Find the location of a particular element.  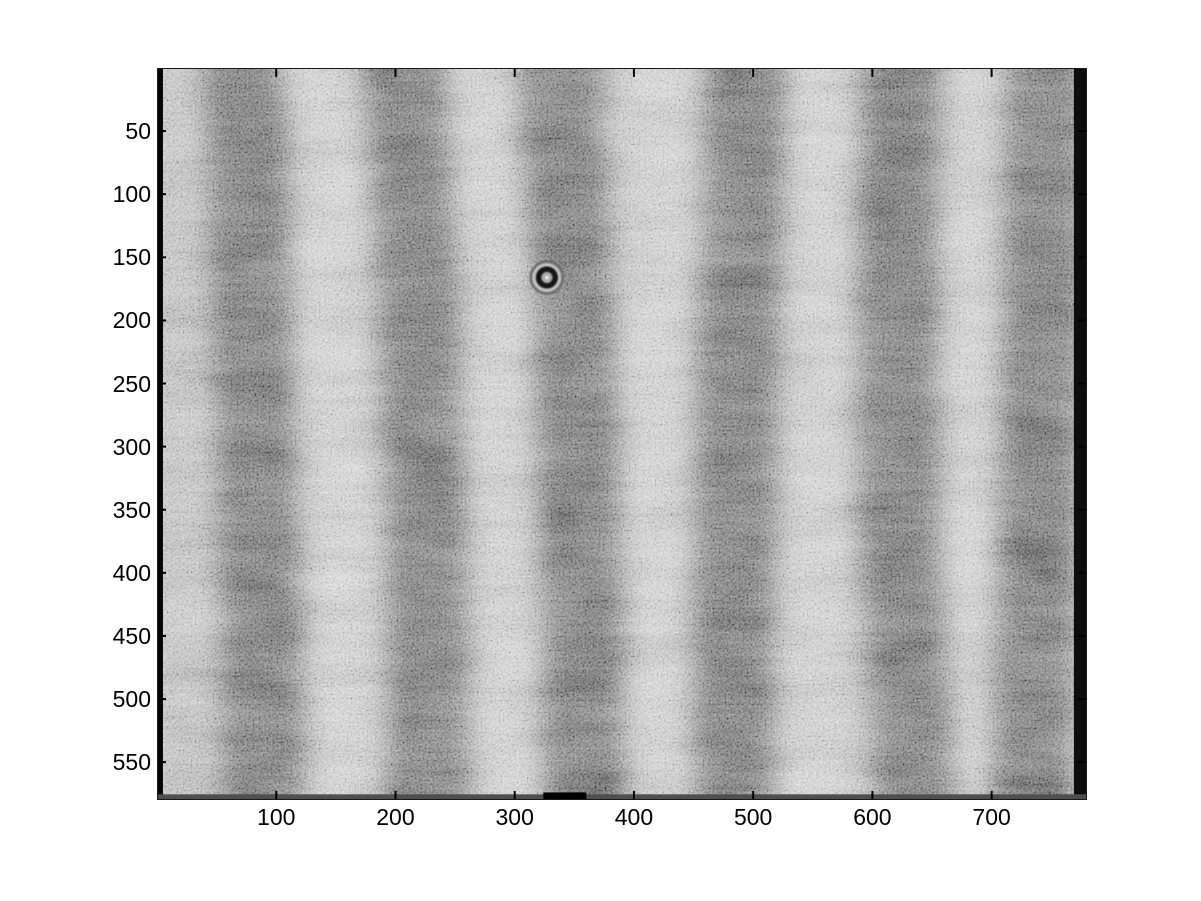

y-axis-tick-label: 400 is located at coordinates (131, 572).